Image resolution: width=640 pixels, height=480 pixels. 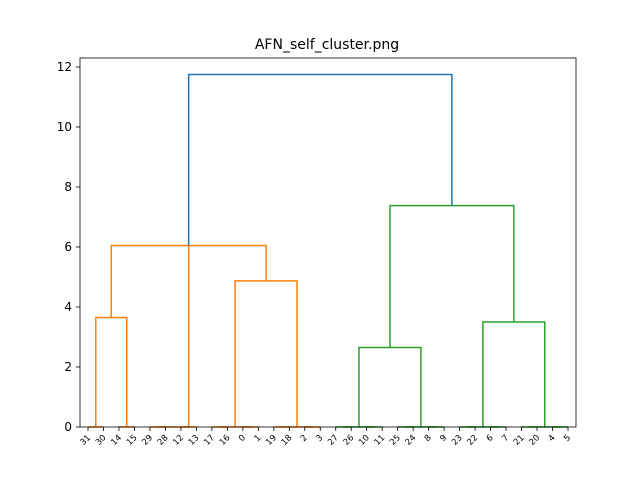 I want to click on leaf-label: 20, so click(x=534, y=440).